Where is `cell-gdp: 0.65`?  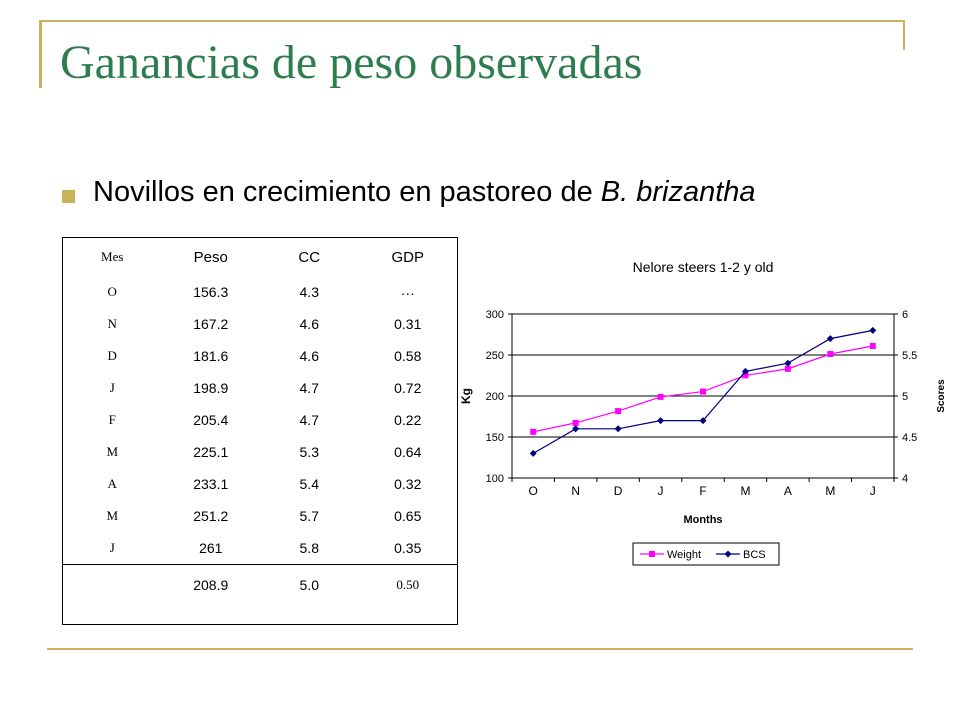 cell-gdp: 0.65 is located at coordinates (408, 516).